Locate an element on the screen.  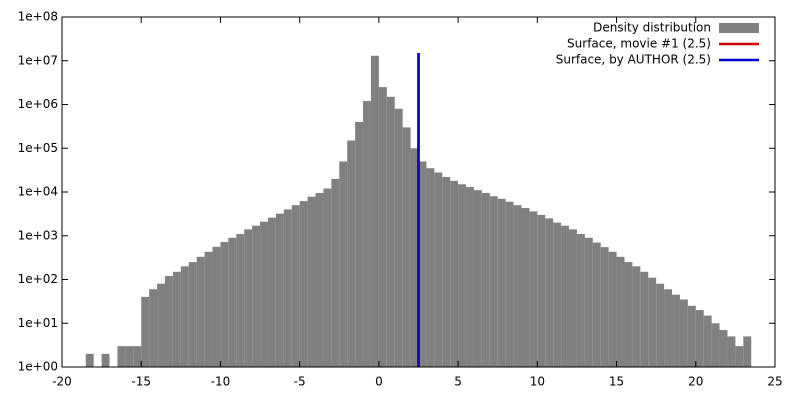
x-tick-label: 0 is located at coordinates (379, 382).